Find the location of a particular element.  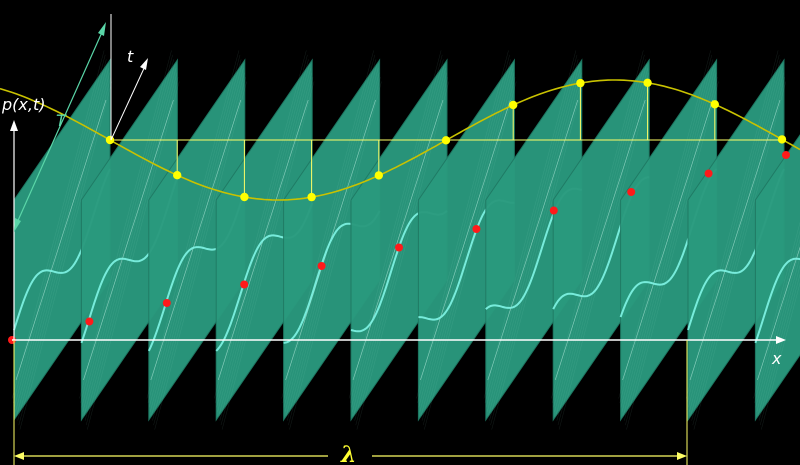

wavelength-label: λ is located at coordinates (348, 453).